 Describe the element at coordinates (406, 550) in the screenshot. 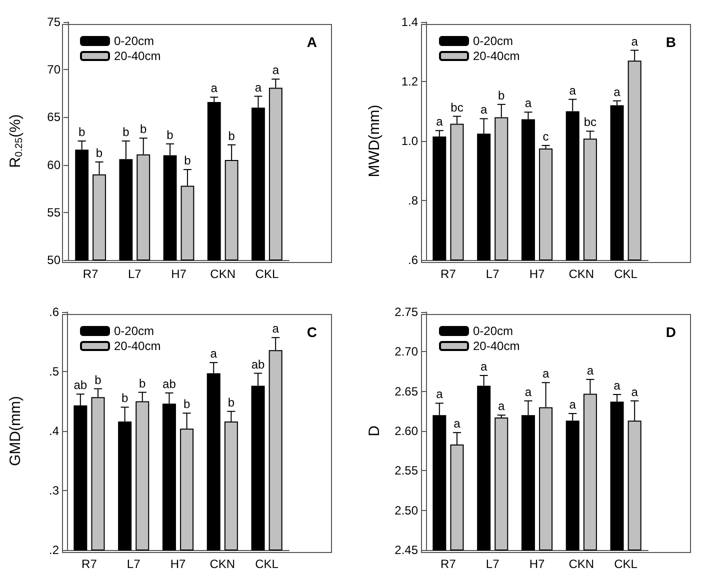

I see `y-tick-label: 2.45` at that location.